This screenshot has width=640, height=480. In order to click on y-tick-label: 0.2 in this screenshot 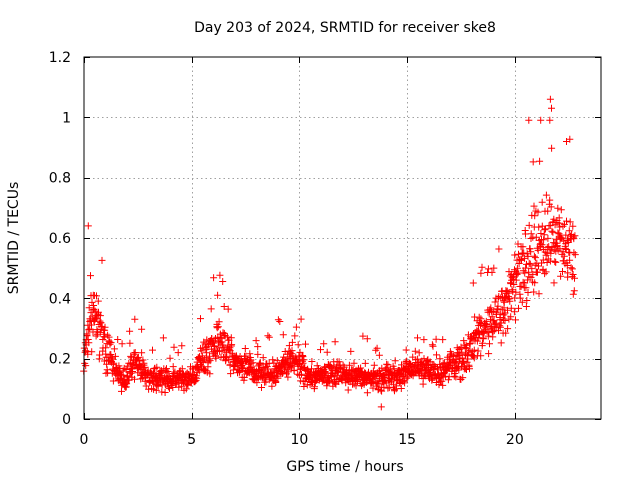, I will do `click(60, 360)`.